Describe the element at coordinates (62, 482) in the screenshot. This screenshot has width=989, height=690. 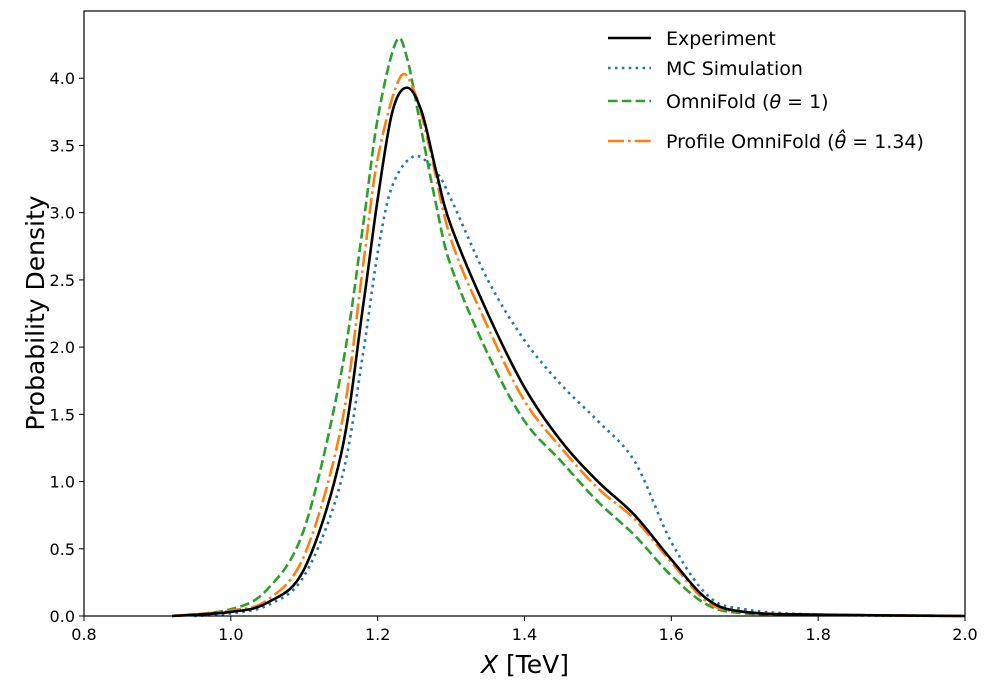
I see `y-tick-label: 1.0` at that location.